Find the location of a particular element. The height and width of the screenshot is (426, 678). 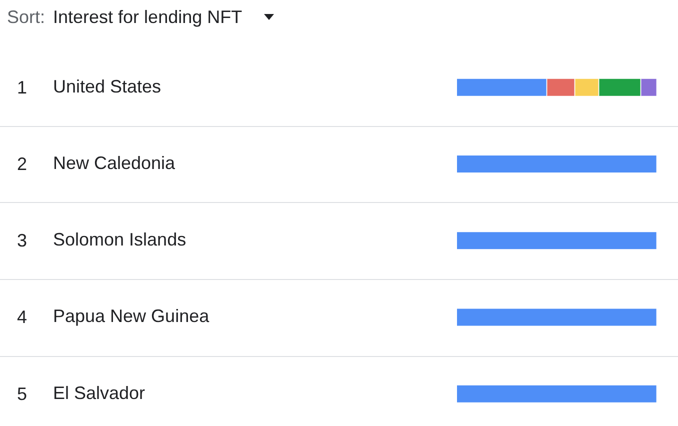

y-tick-label: New Caledonia is located at coordinates (114, 162).